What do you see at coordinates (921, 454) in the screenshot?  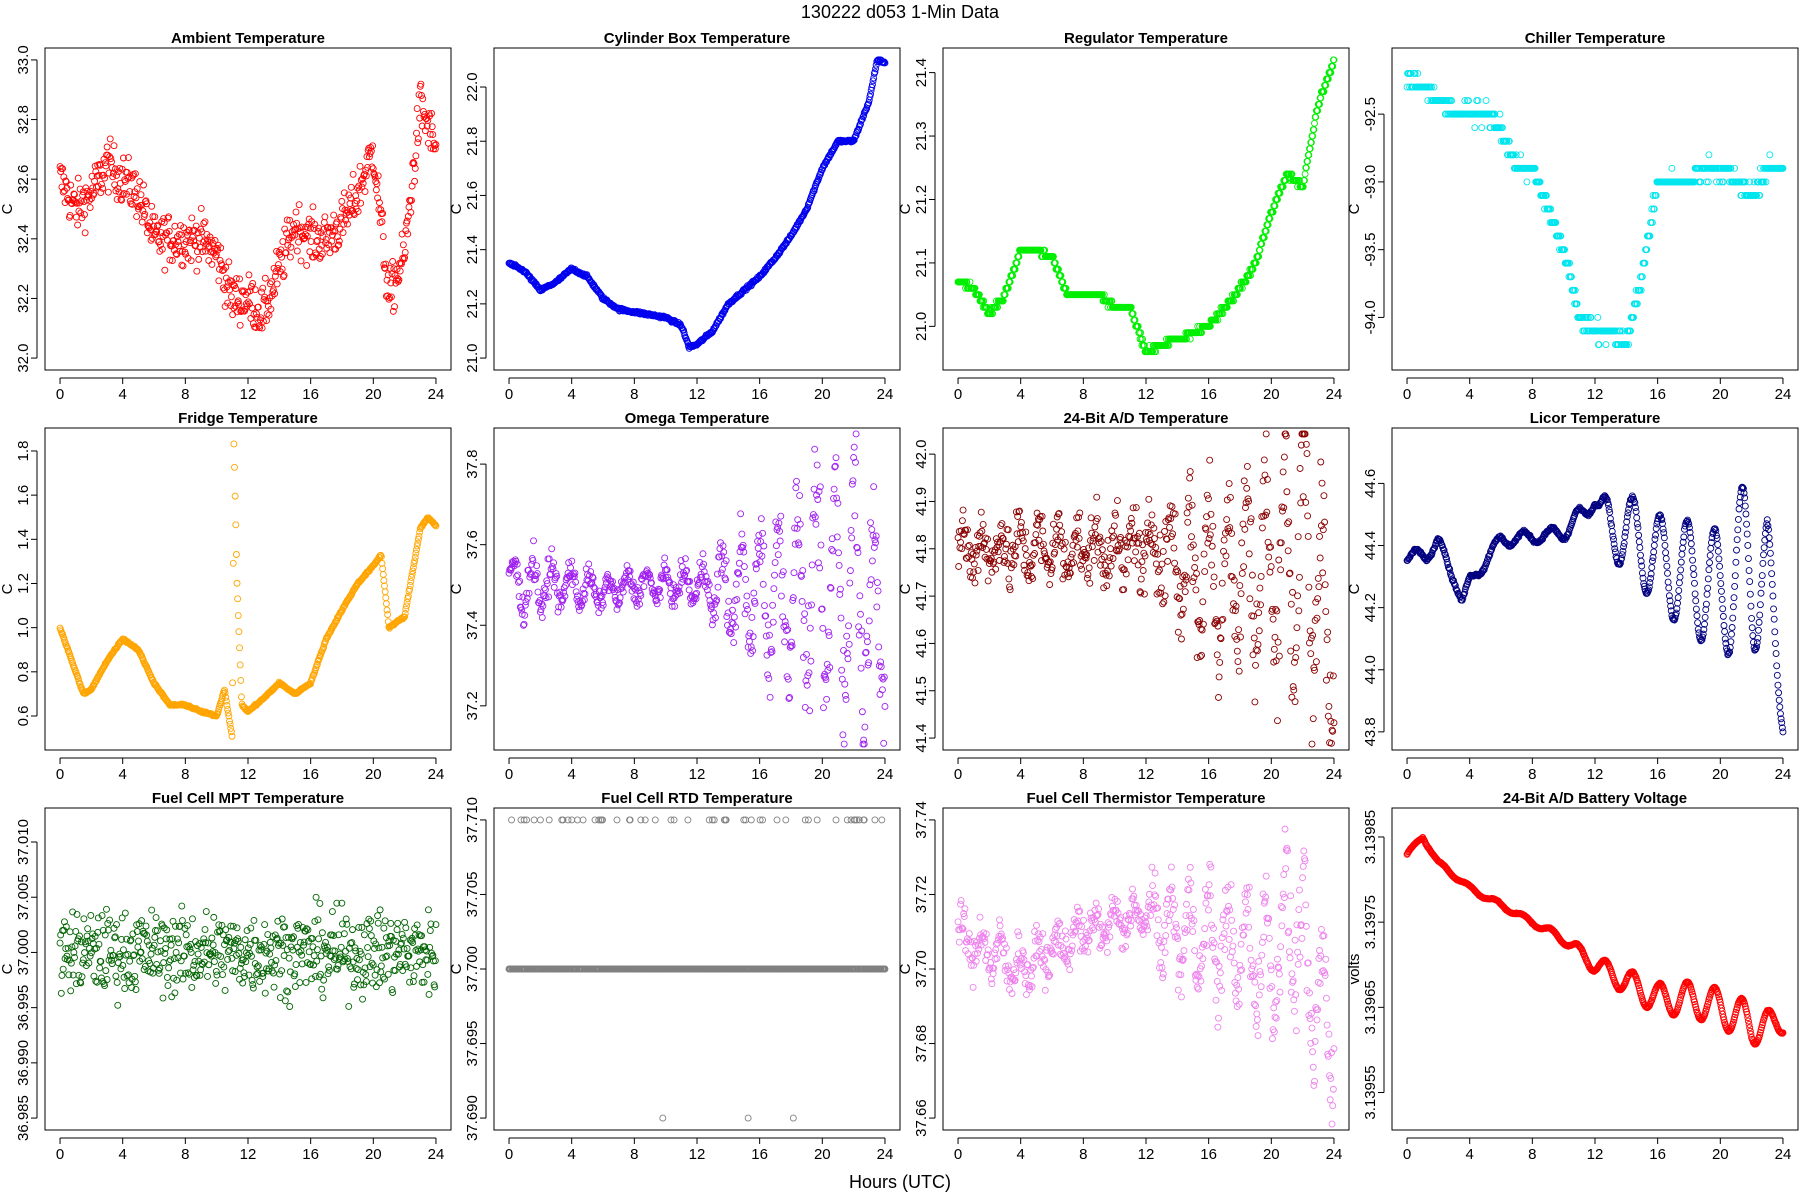 I see `y-tick-label: 42.0` at bounding box center [921, 454].